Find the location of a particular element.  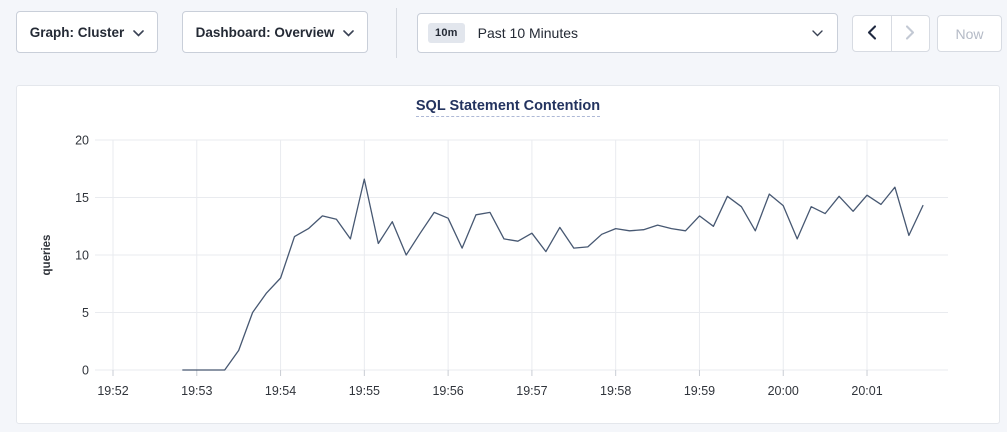

y-tick-label: 0 is located at coordinates (85, 371).